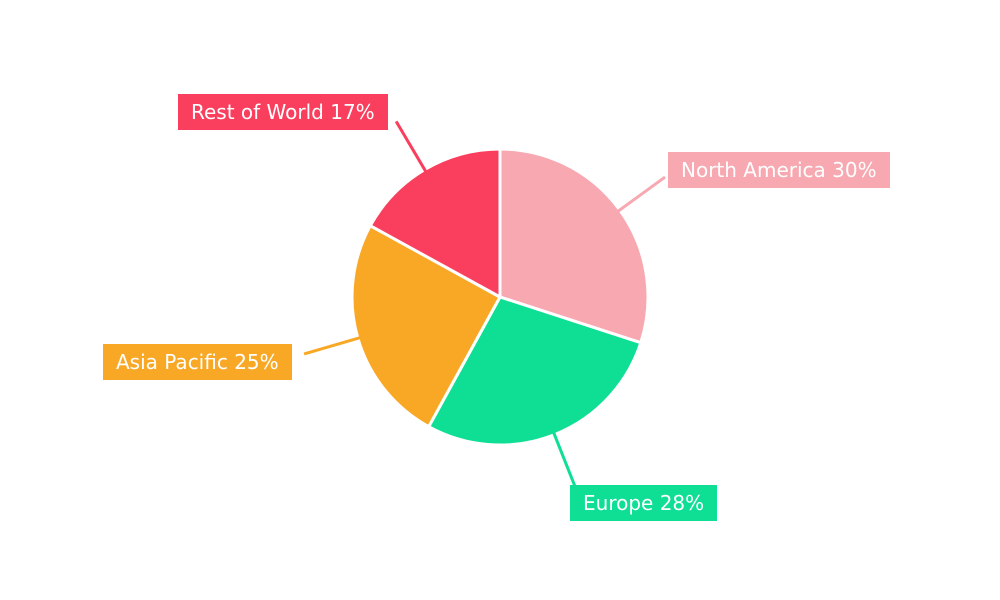 The height and width of the screenshot is (600, 1000). Describe the element at coordinates (197, 362) in the screenshot. I see `pie-label-asia-pacific: Asia Pacific 25%` at that location.